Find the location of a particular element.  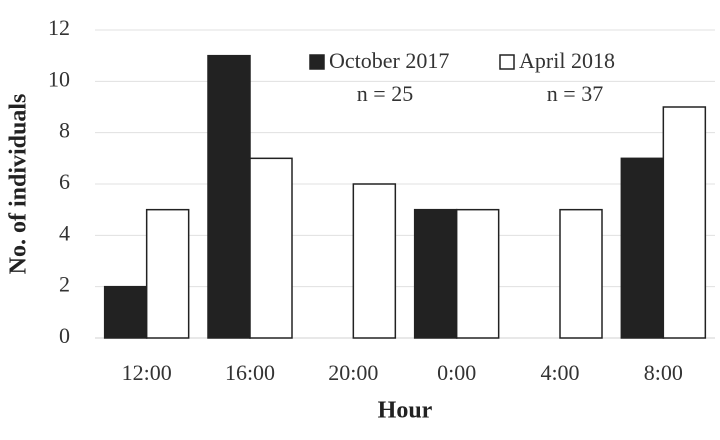

y-tick-label: 6 is located at coordinates (64, 181).